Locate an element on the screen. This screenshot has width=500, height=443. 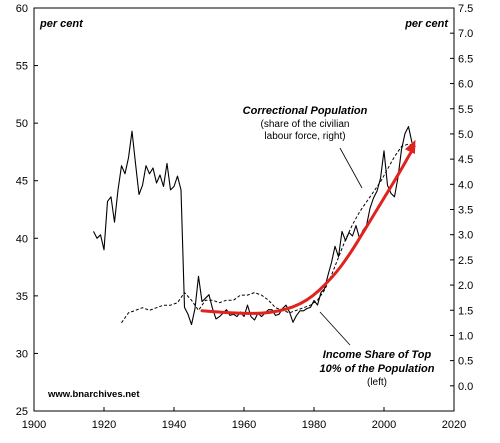
correctional-subtitle-2: labour force, right) is located at coordinates (304, 136).